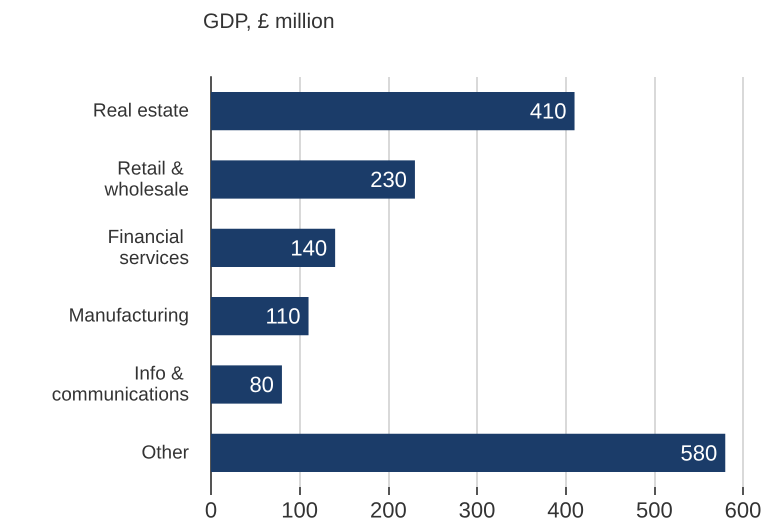  I want to click on x-tick-label: 100, so click(299, 510).